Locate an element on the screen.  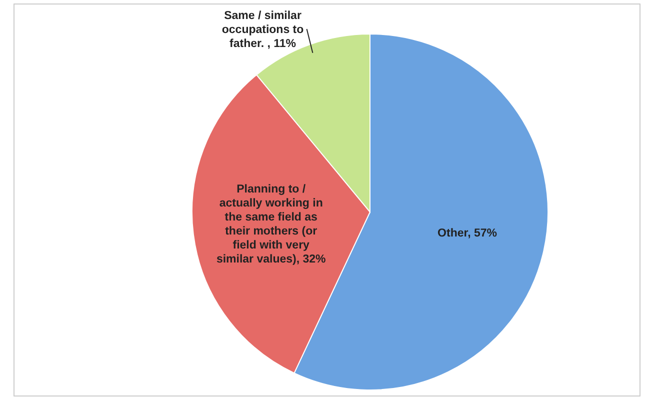
slice-label: Planning to / actually working in the same field as their mothers (or field with very similar values), 32% is located at coordinates (271, 224).